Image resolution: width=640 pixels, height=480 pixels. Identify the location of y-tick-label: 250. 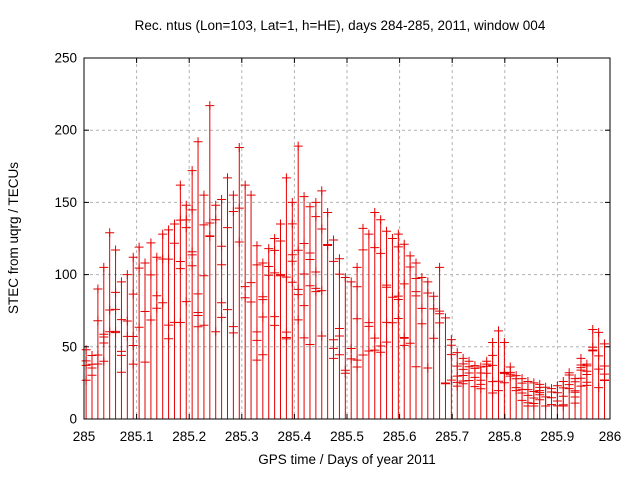
(65, 58).